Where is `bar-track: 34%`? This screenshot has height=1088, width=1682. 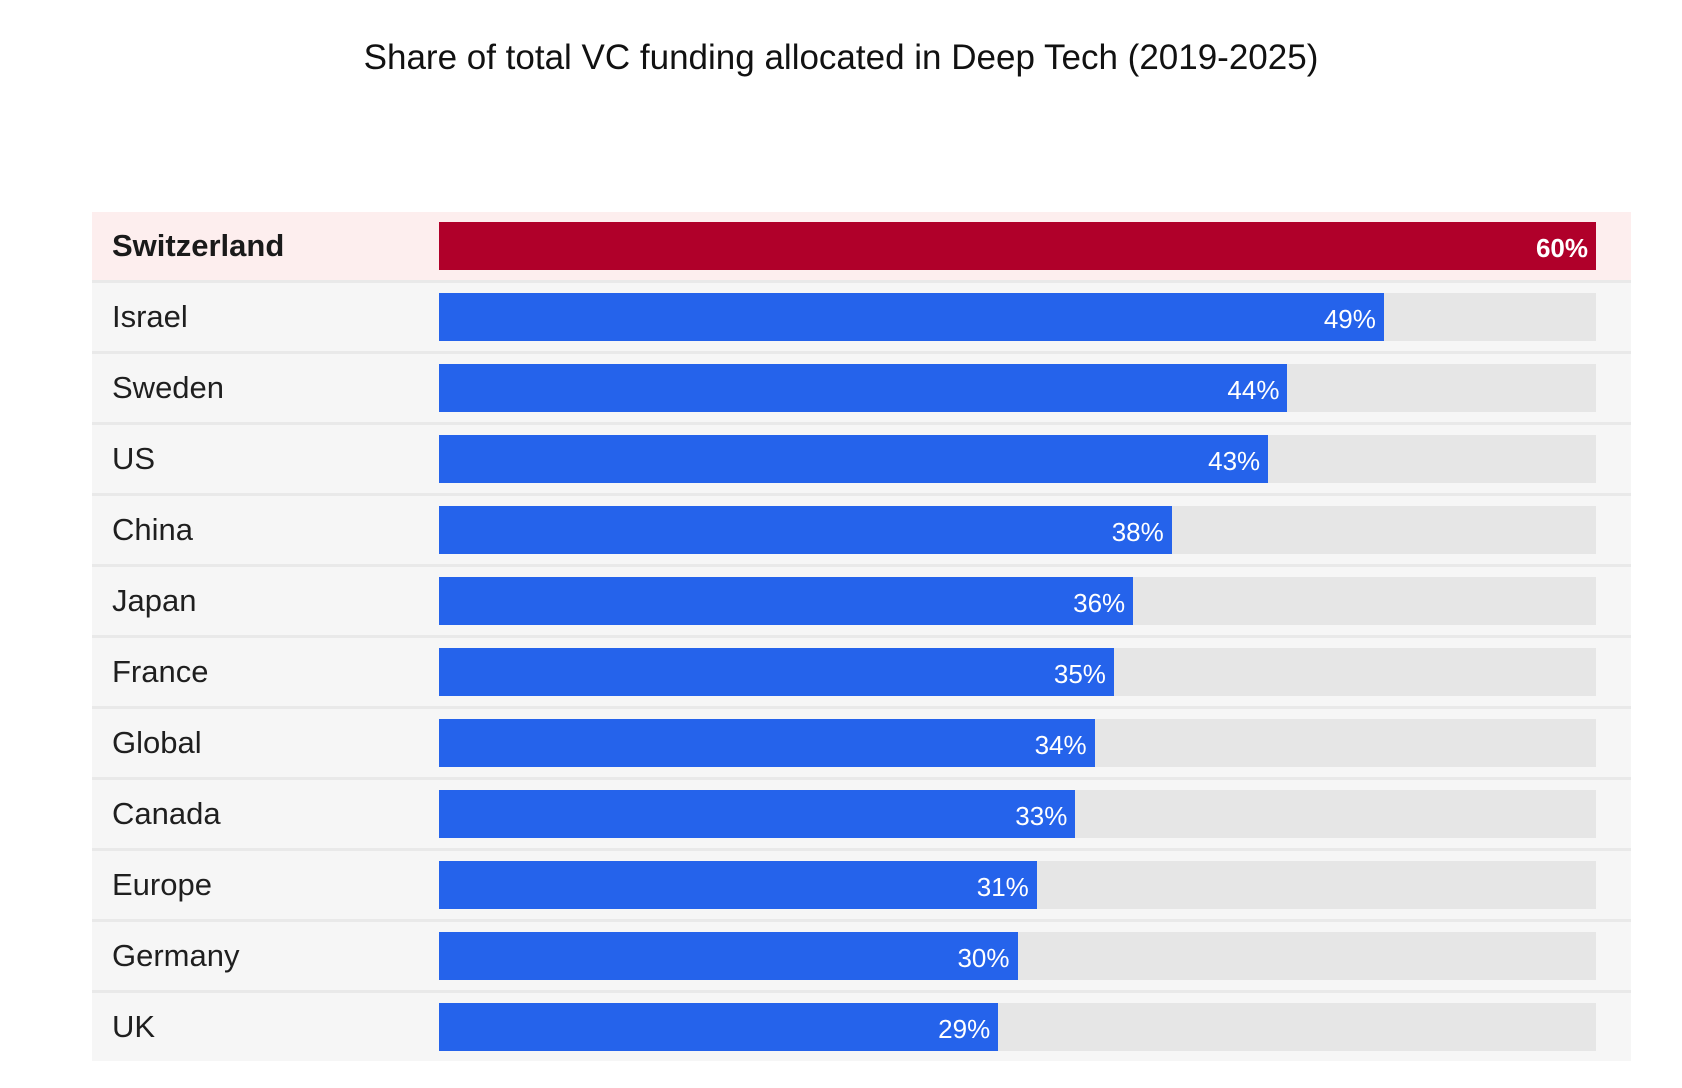 bar-track: 34% is located at coordinates (1017, 743).